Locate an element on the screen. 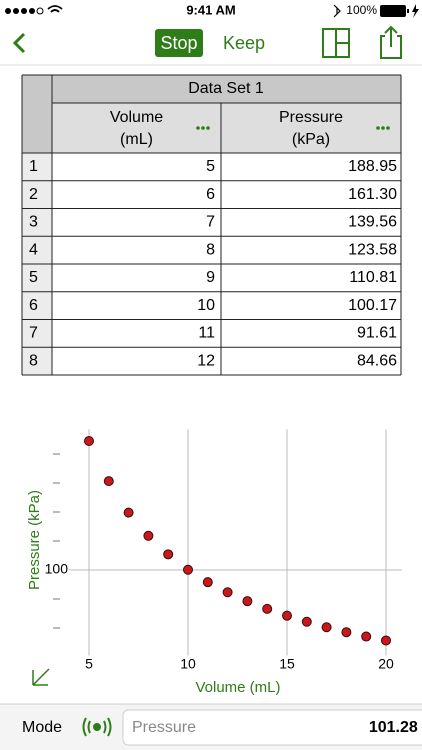  cell: 12 is located at coordinates (206, 360).